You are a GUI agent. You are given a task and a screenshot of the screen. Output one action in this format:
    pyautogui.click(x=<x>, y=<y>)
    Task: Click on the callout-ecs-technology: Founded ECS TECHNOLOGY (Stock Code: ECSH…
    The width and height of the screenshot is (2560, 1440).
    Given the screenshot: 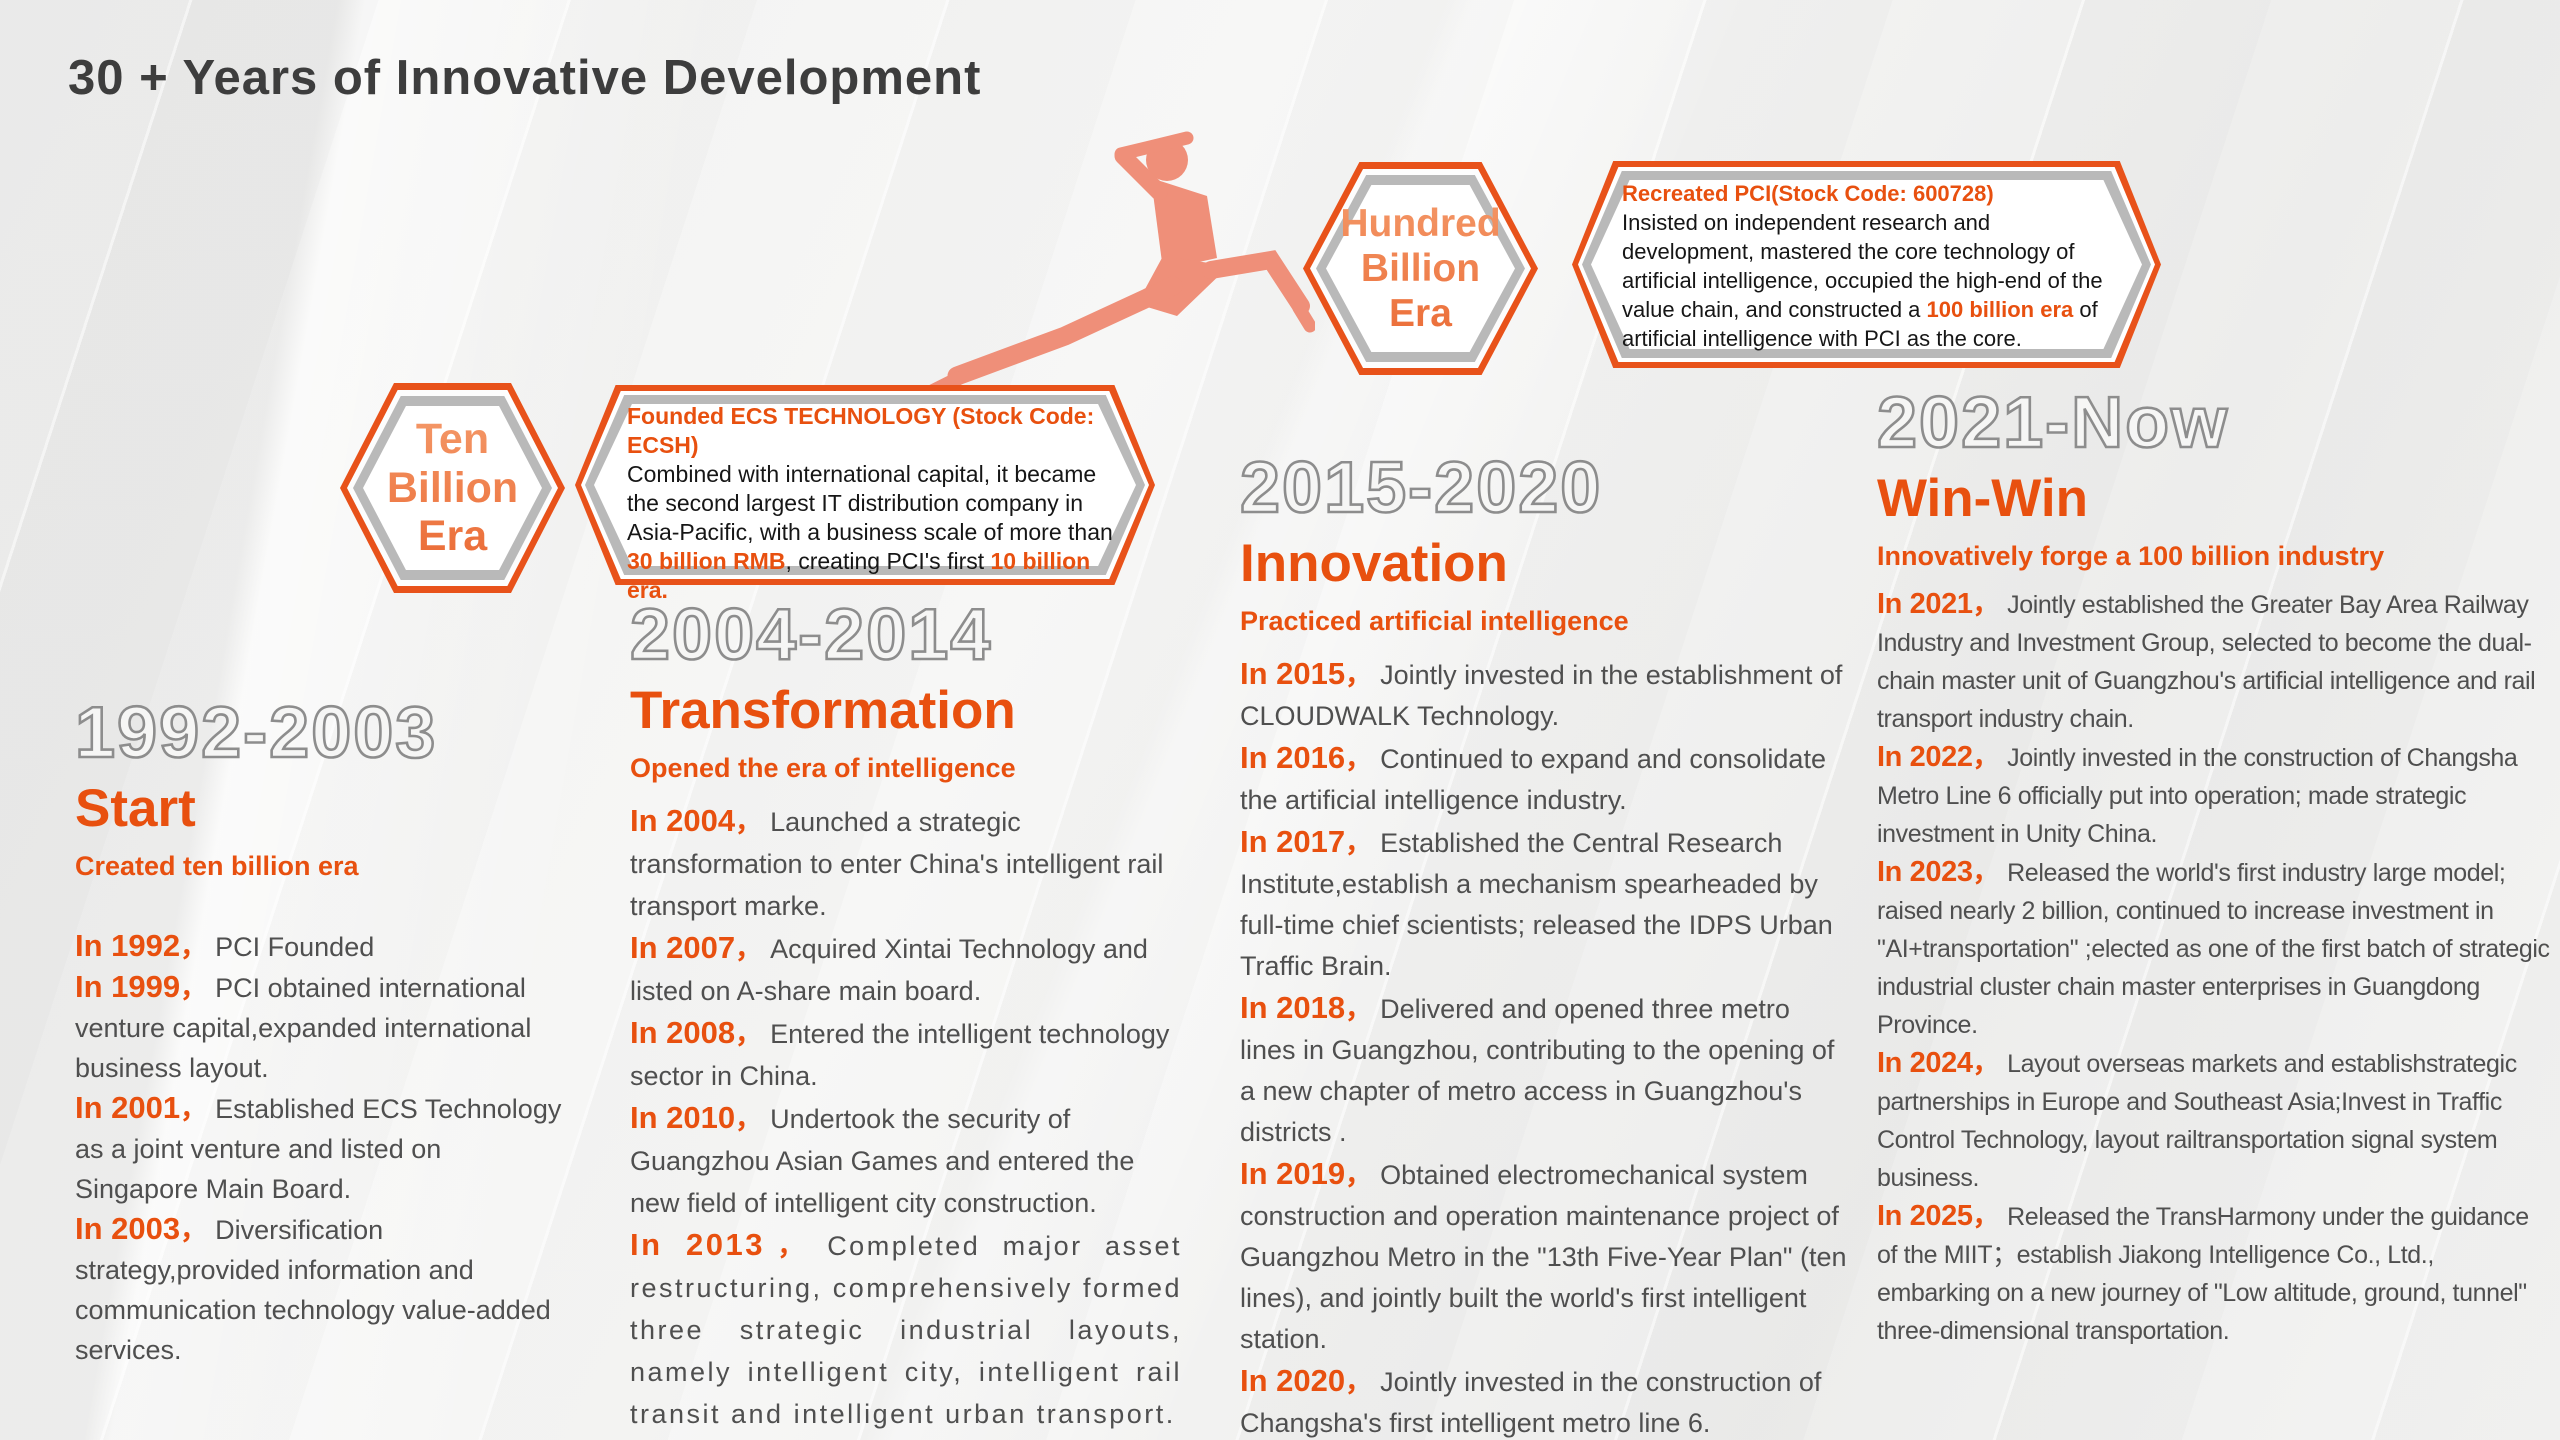 What is the action you would take?
    pyautogui.click(x=865, y=494)
    